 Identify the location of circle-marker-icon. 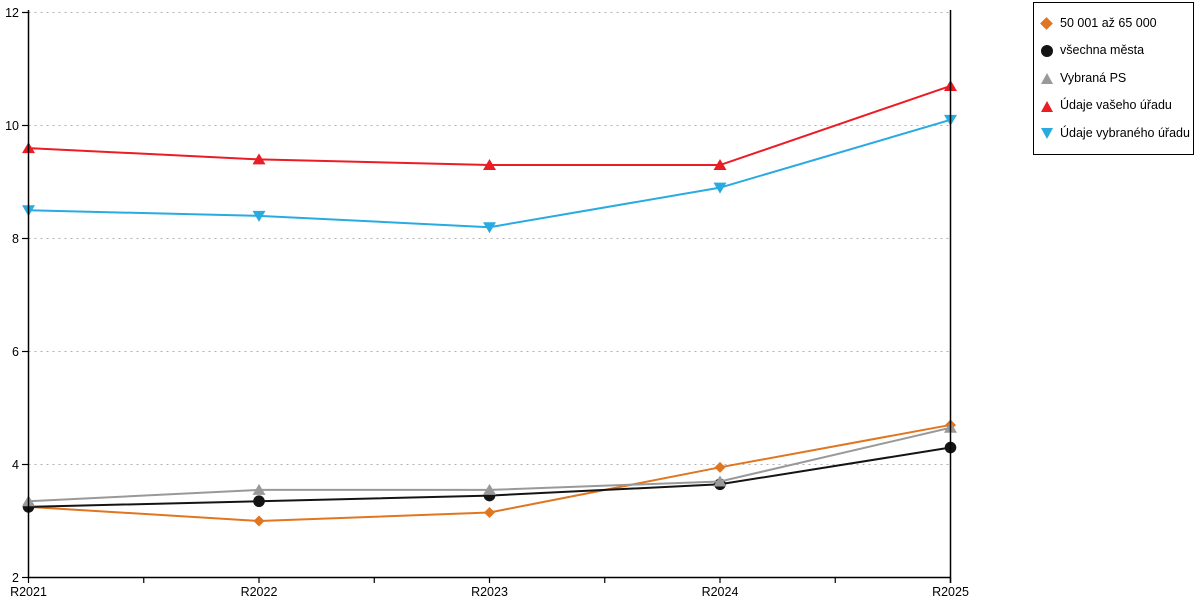
(1046, 51).